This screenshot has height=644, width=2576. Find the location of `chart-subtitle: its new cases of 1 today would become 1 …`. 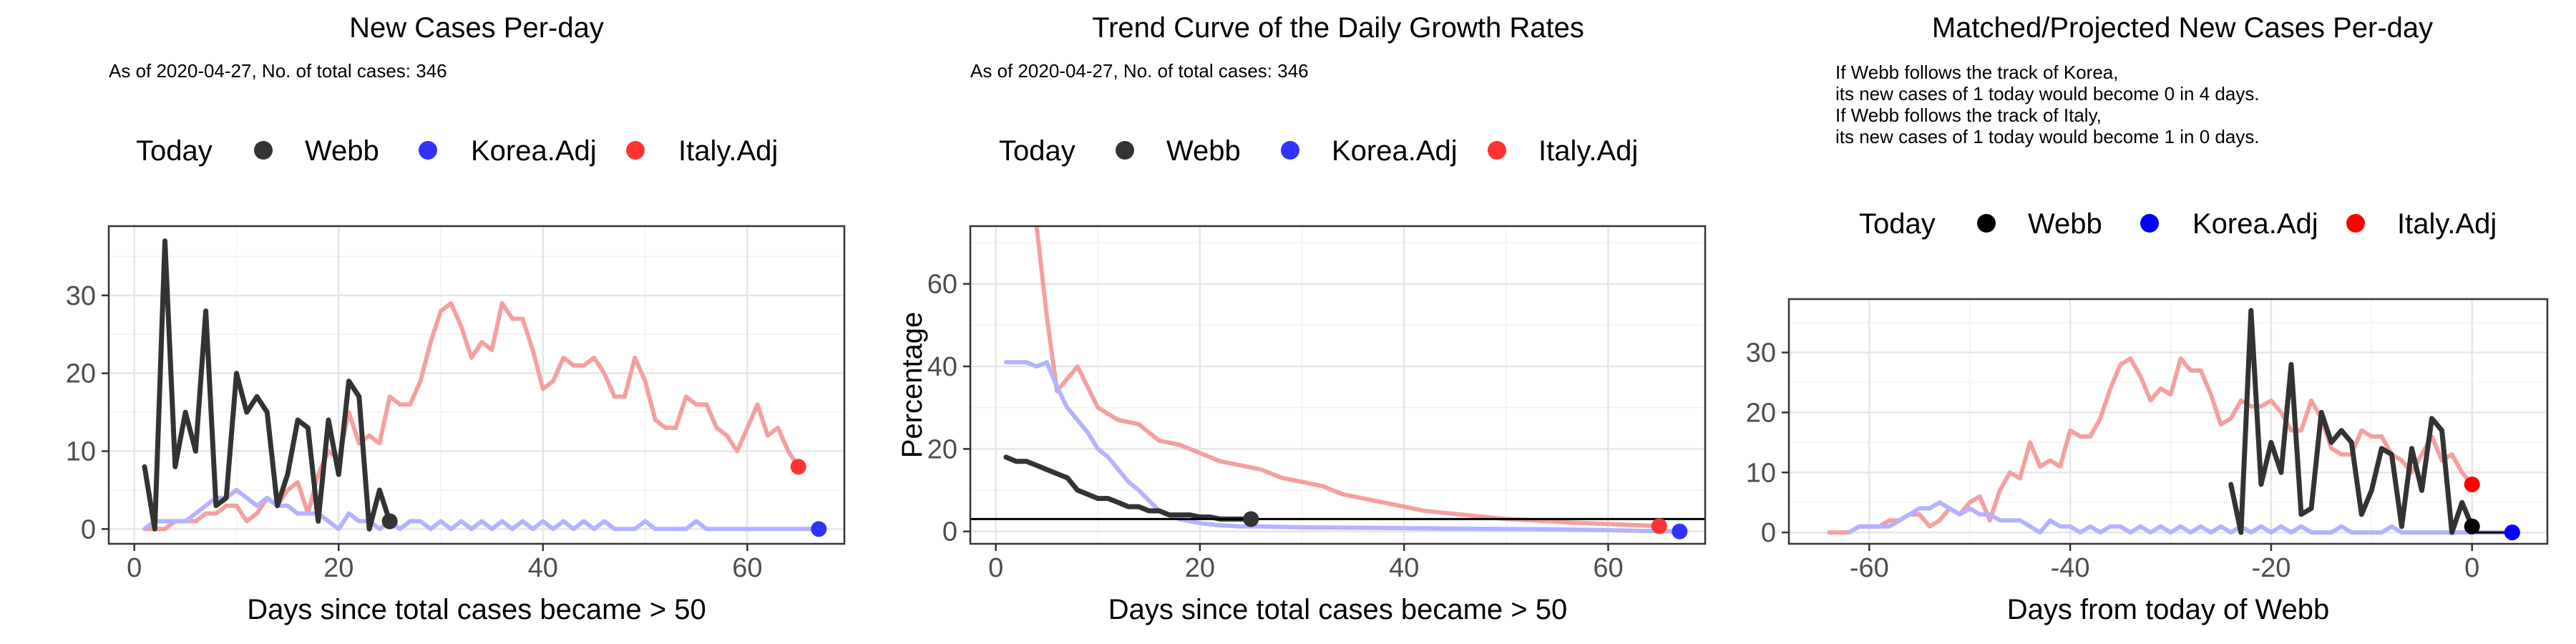

chart-subtitle: its new cases of 1 today would become 1 … is located at coordinates (2047, 136).